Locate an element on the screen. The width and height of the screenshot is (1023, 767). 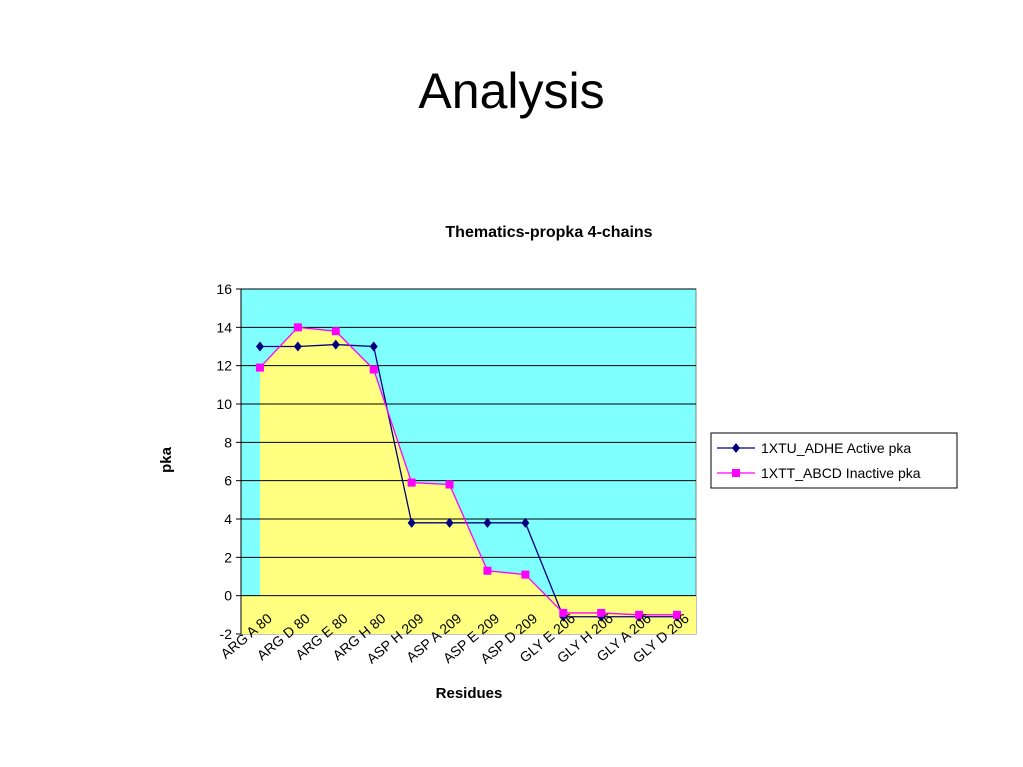
y-tick-label: 4 is located at coordinates (228, 519).